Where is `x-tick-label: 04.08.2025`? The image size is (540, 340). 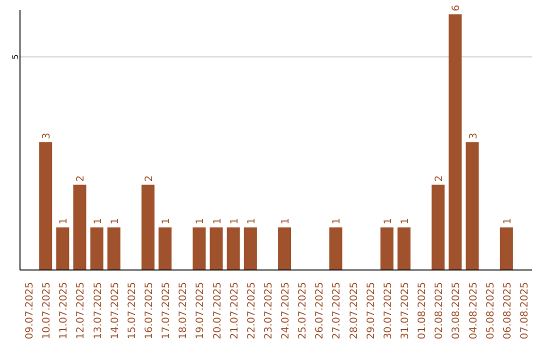
x-tick-label: 04.08.2025 is located at coordinates (474, 311).